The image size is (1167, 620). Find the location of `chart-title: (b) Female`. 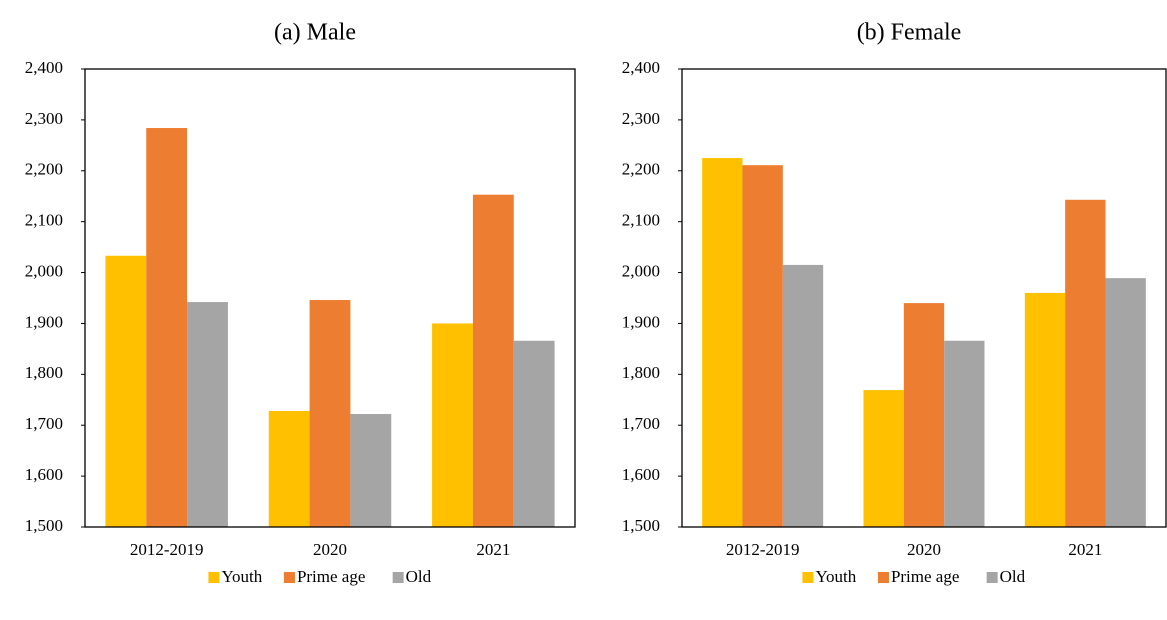

chart-title: (b) Female is located at coordinates (909, 33).